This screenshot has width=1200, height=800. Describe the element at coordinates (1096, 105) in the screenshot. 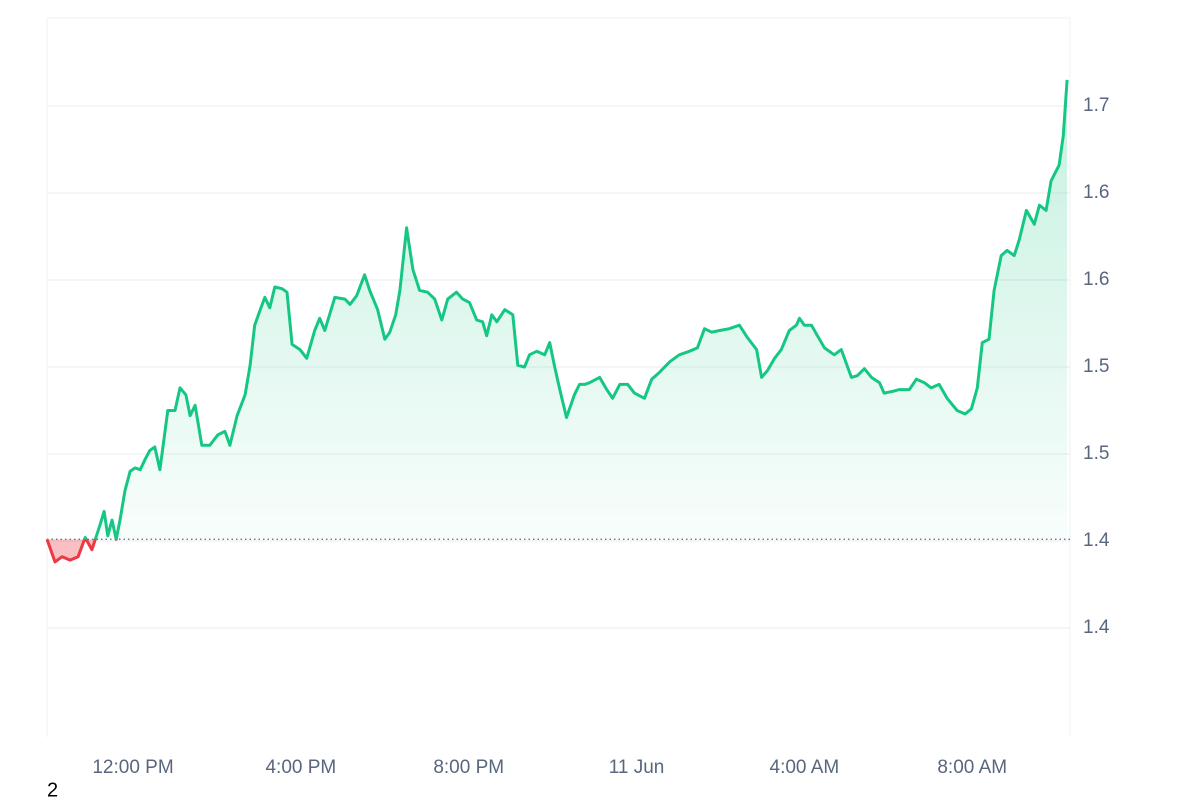

I see `y-tick-label: 1.7` at that location.